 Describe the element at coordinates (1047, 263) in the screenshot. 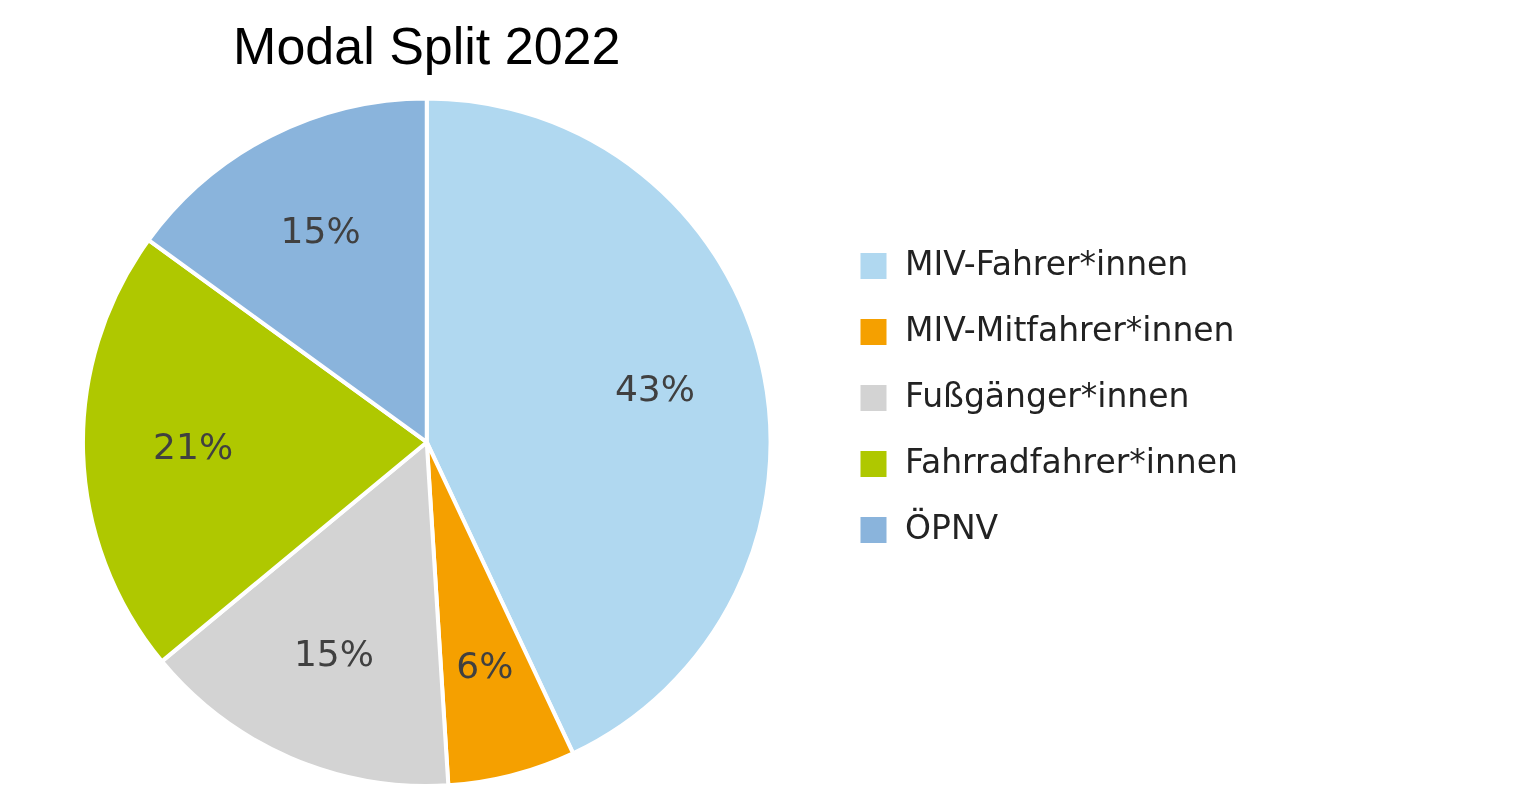

I see `legend-label: MIV-Fahrer*innen` at that location.